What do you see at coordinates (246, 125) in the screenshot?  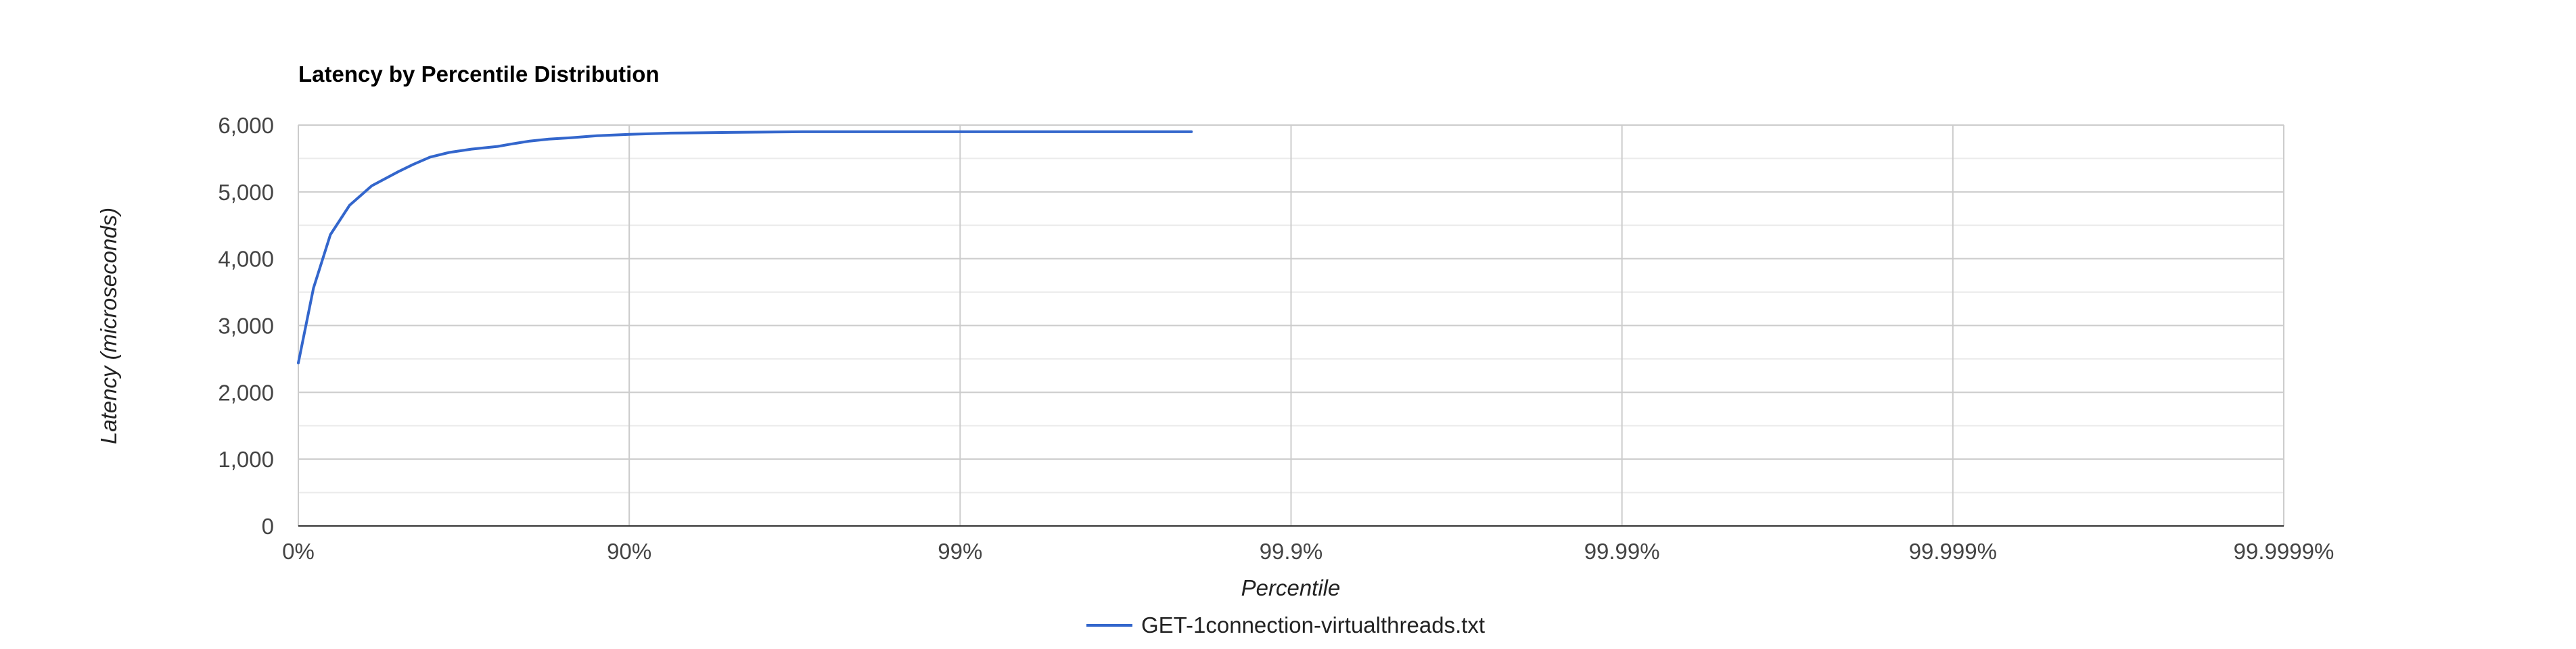 I see `y-tick-label: 6,000` at bounding box center [246, 125].